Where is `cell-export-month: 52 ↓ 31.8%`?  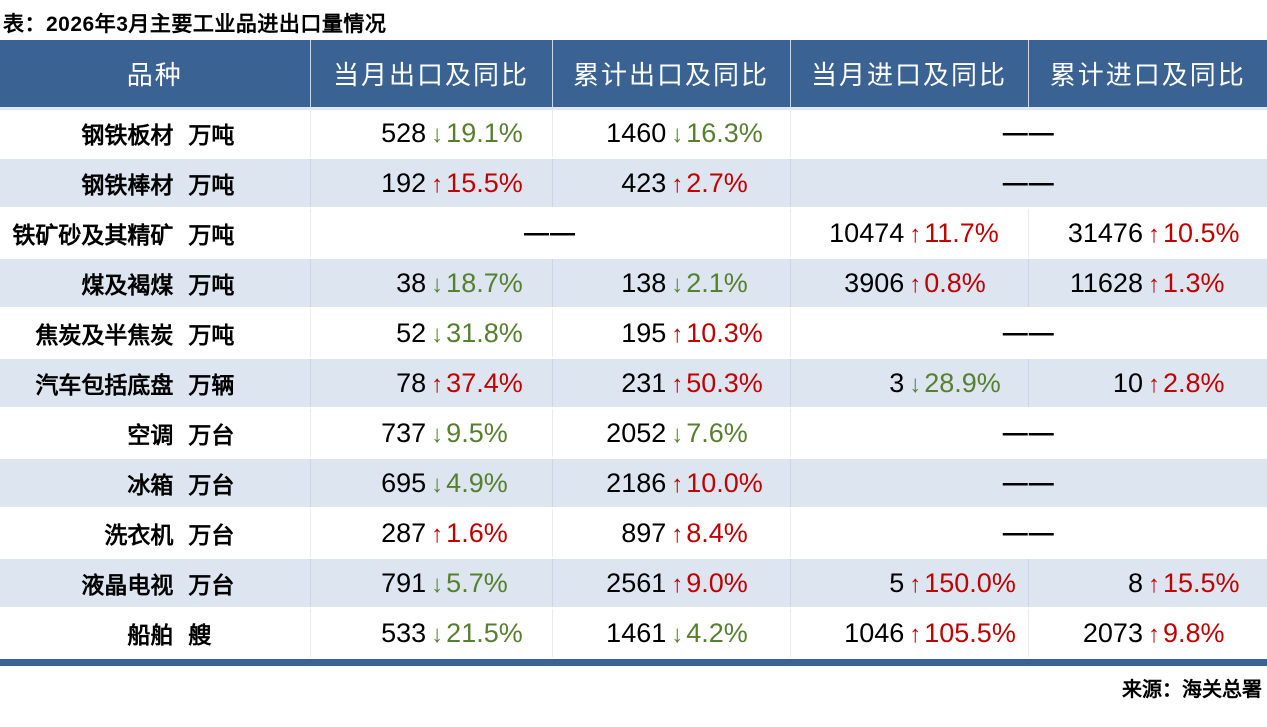
cell-export-month: 52 ↓ 31.8% is located at coordinates (430, 333).